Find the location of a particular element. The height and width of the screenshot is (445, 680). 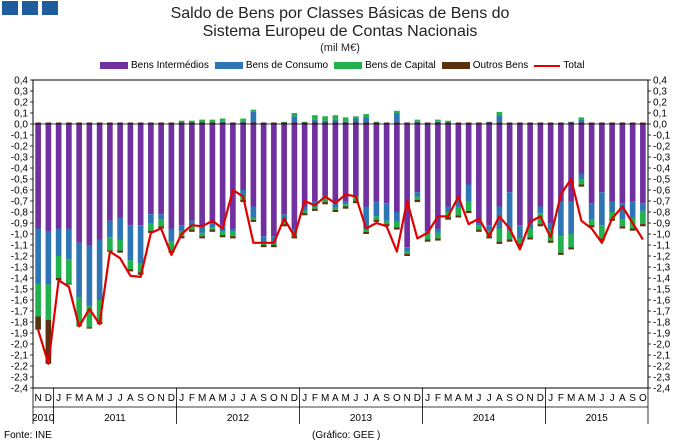

unit-label: (mil M€) is located at coordinates (340, 48).